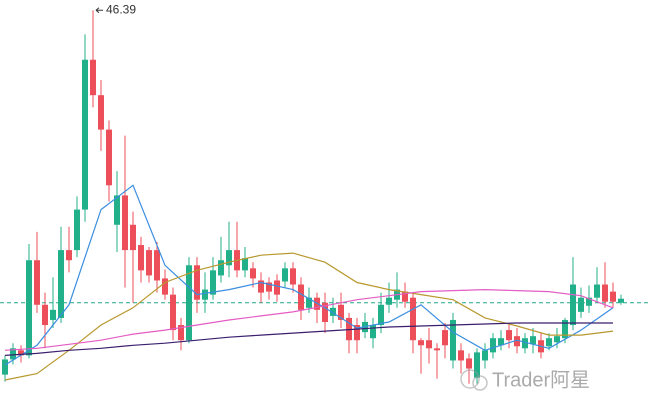  I want to click on watermark-text: Trader阿星, so click(541, 379).